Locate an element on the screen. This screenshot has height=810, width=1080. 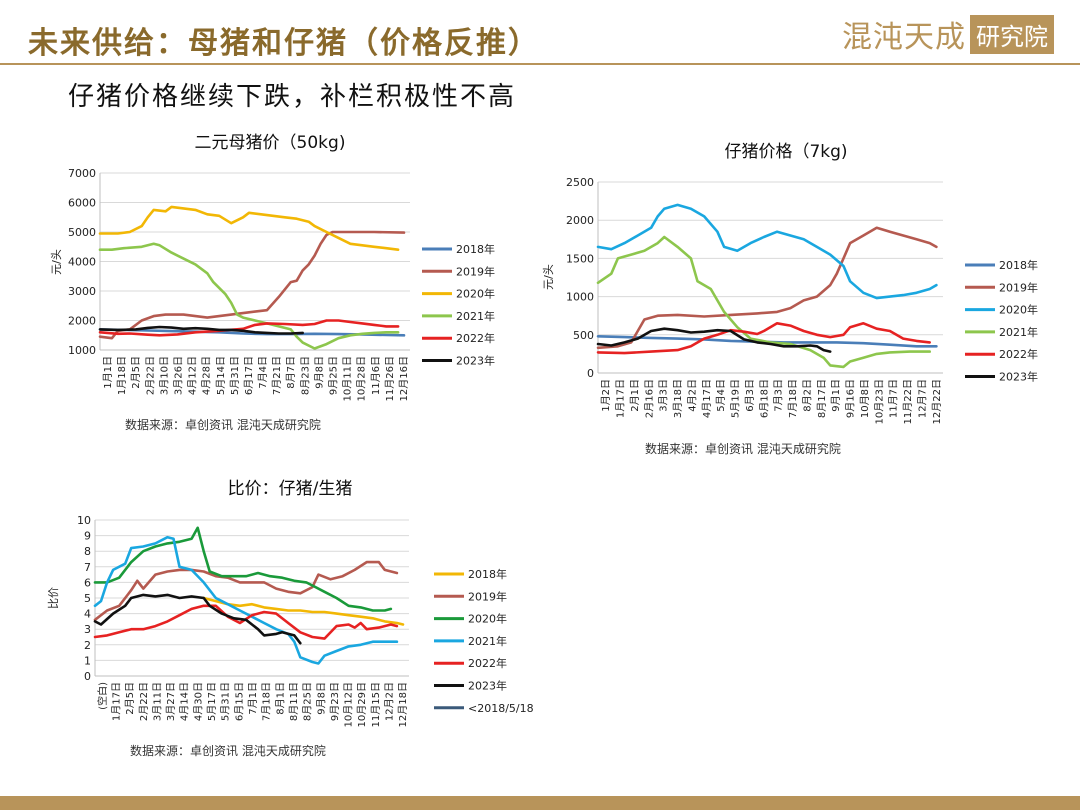
y-tick-label: 4 is located at coordinates (87, 614).